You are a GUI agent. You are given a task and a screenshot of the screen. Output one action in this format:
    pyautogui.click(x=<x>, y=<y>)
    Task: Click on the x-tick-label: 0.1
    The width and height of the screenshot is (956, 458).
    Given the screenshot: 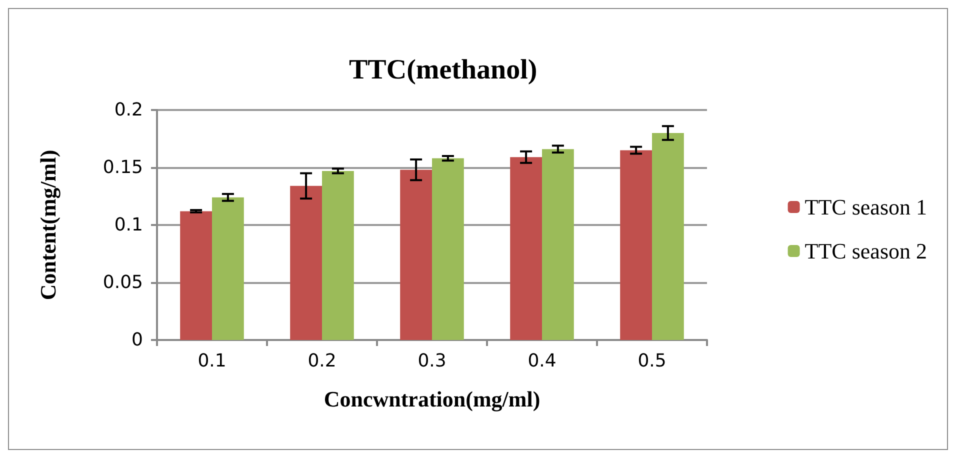 What is the action you would take?
    pyautogui.click(x=212, y=361)
    